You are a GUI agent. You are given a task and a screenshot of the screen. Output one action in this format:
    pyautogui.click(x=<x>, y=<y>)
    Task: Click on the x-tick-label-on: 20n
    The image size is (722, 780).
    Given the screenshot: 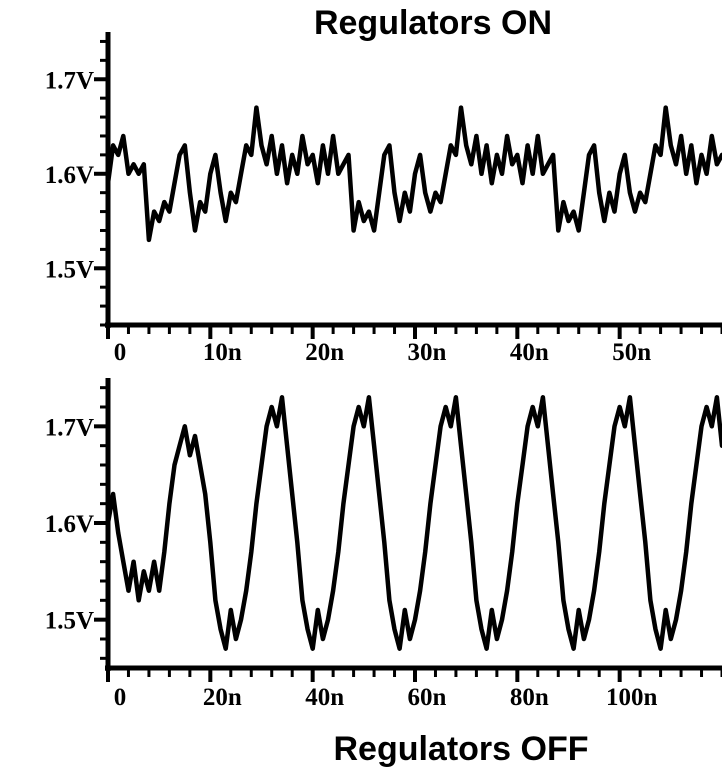 What is the action you would take?
    pyautogui.click(x=324, y=352)
    